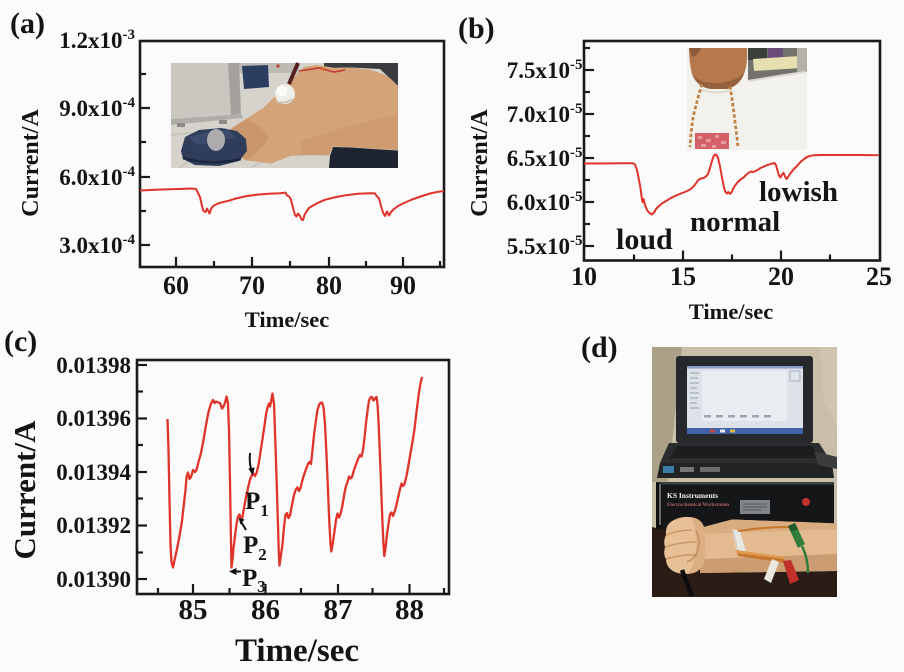  What do you see at coordinates (545, 246) in the screenshot?
I see `svg-text: 5.5x10⁻⁵` at bounding box center [545, 246].